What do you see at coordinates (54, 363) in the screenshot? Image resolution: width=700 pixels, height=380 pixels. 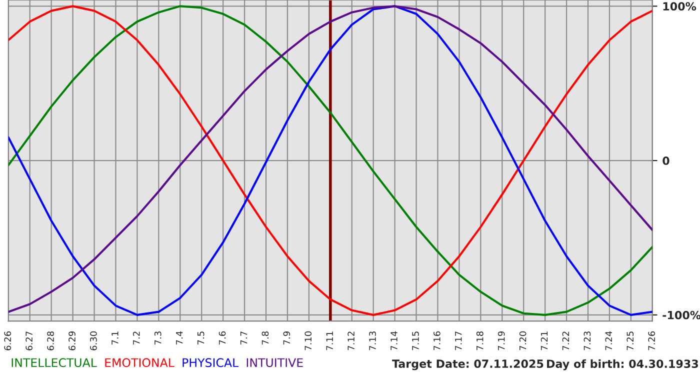 I see `text: INTELLECTUAL` at bounding box center [54, 363].